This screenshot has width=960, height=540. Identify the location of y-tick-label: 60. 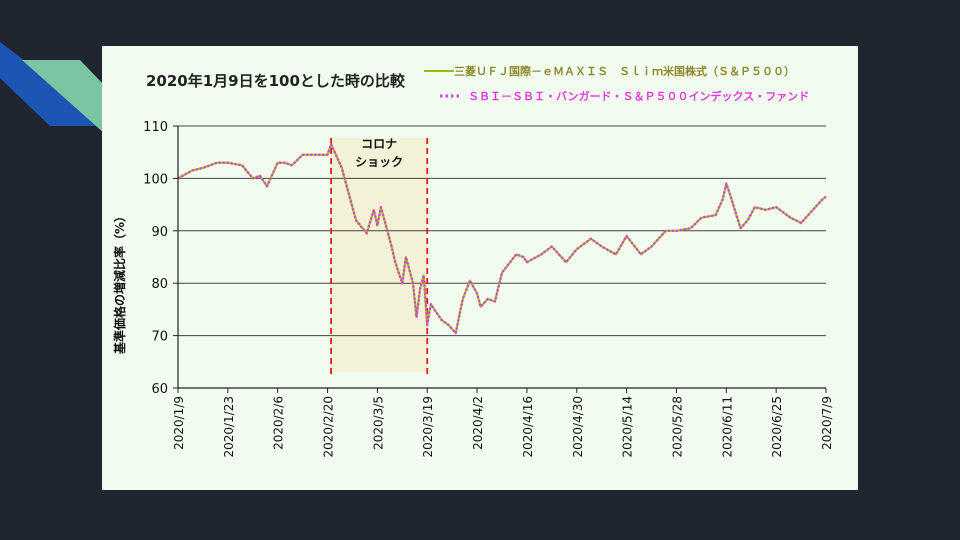
(159, 389).